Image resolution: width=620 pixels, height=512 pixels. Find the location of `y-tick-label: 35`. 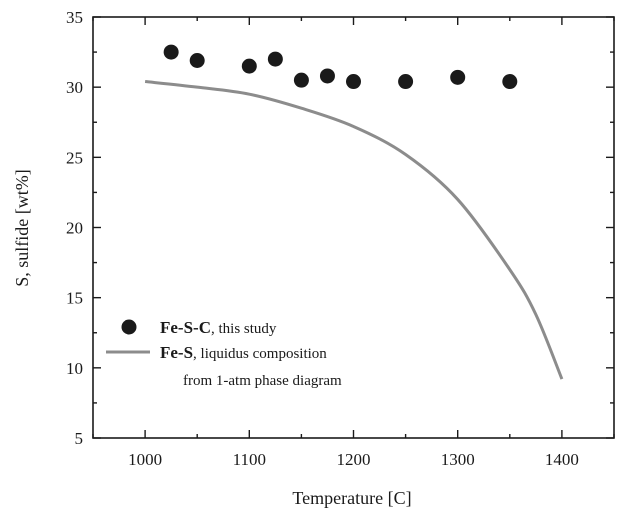

y-tick-label: 35 is located at coordinates (74, 17).